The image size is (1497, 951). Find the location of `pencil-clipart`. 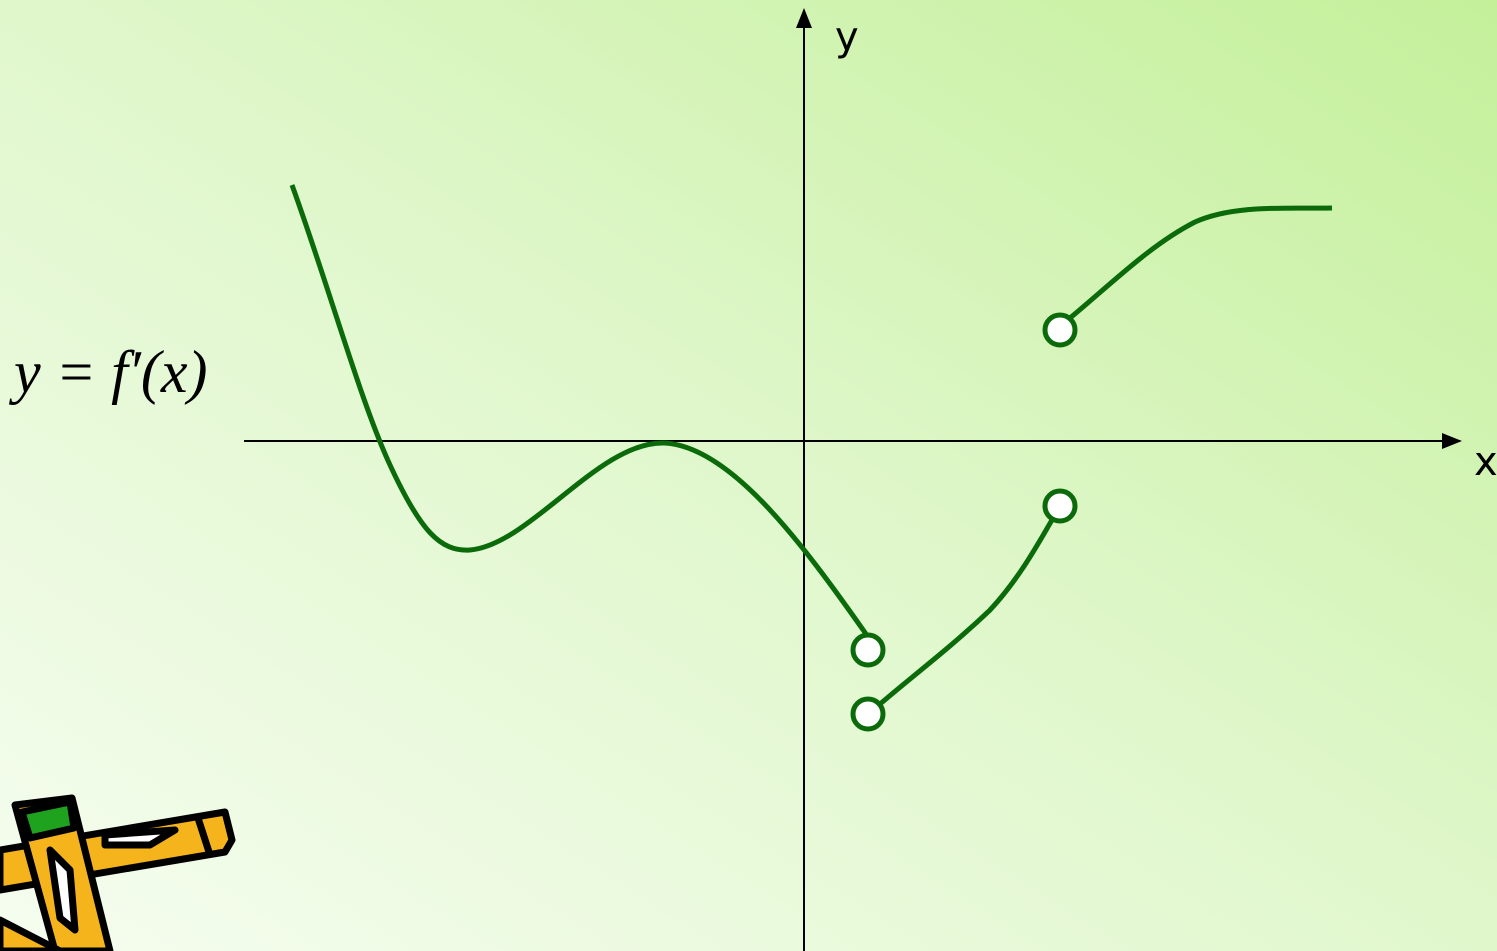

pencil-clipart is located at coordinates (118, 872).